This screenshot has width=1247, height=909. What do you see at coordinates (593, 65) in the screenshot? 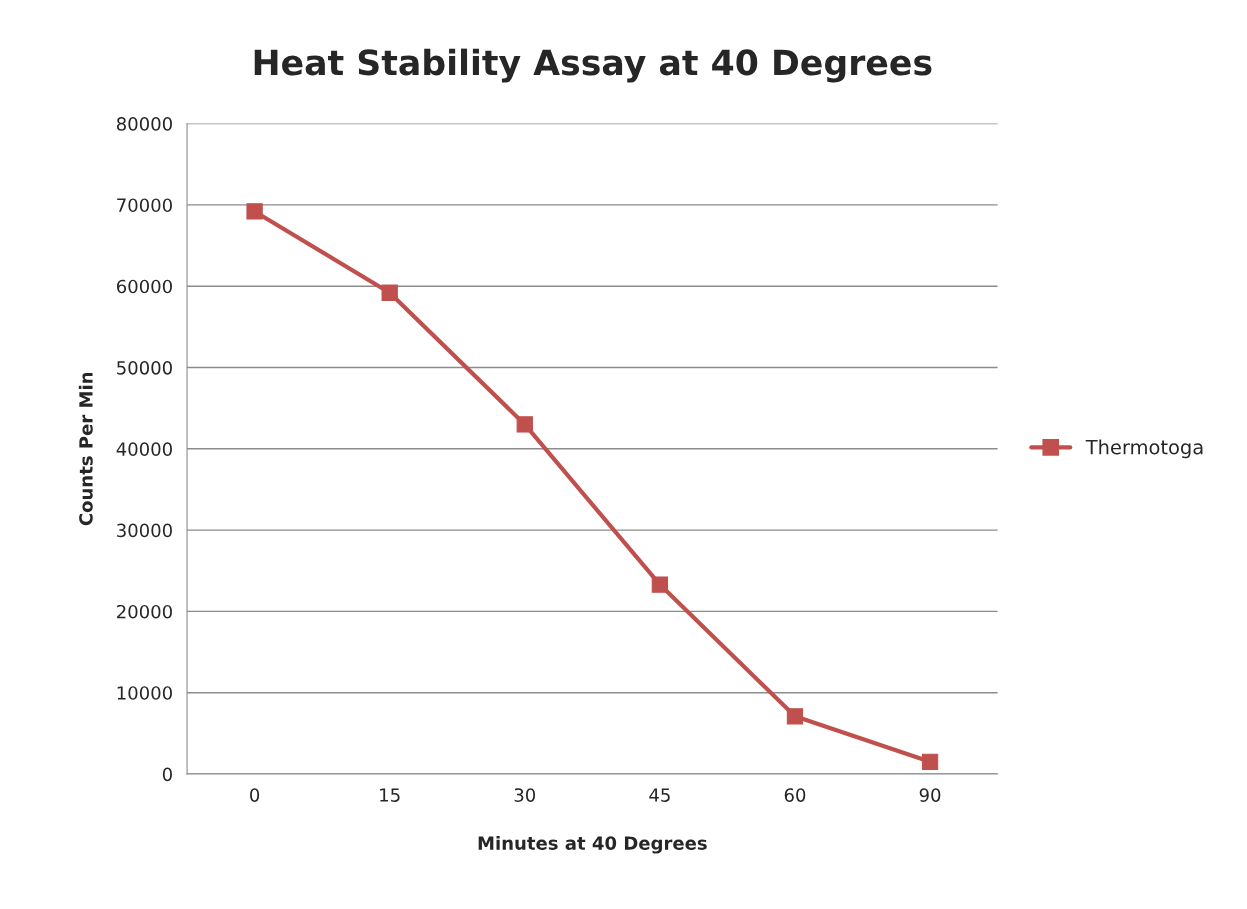
I see `chart-title: Heat Stability Assay at 40 Degrees` at bounding box center [593, 65].